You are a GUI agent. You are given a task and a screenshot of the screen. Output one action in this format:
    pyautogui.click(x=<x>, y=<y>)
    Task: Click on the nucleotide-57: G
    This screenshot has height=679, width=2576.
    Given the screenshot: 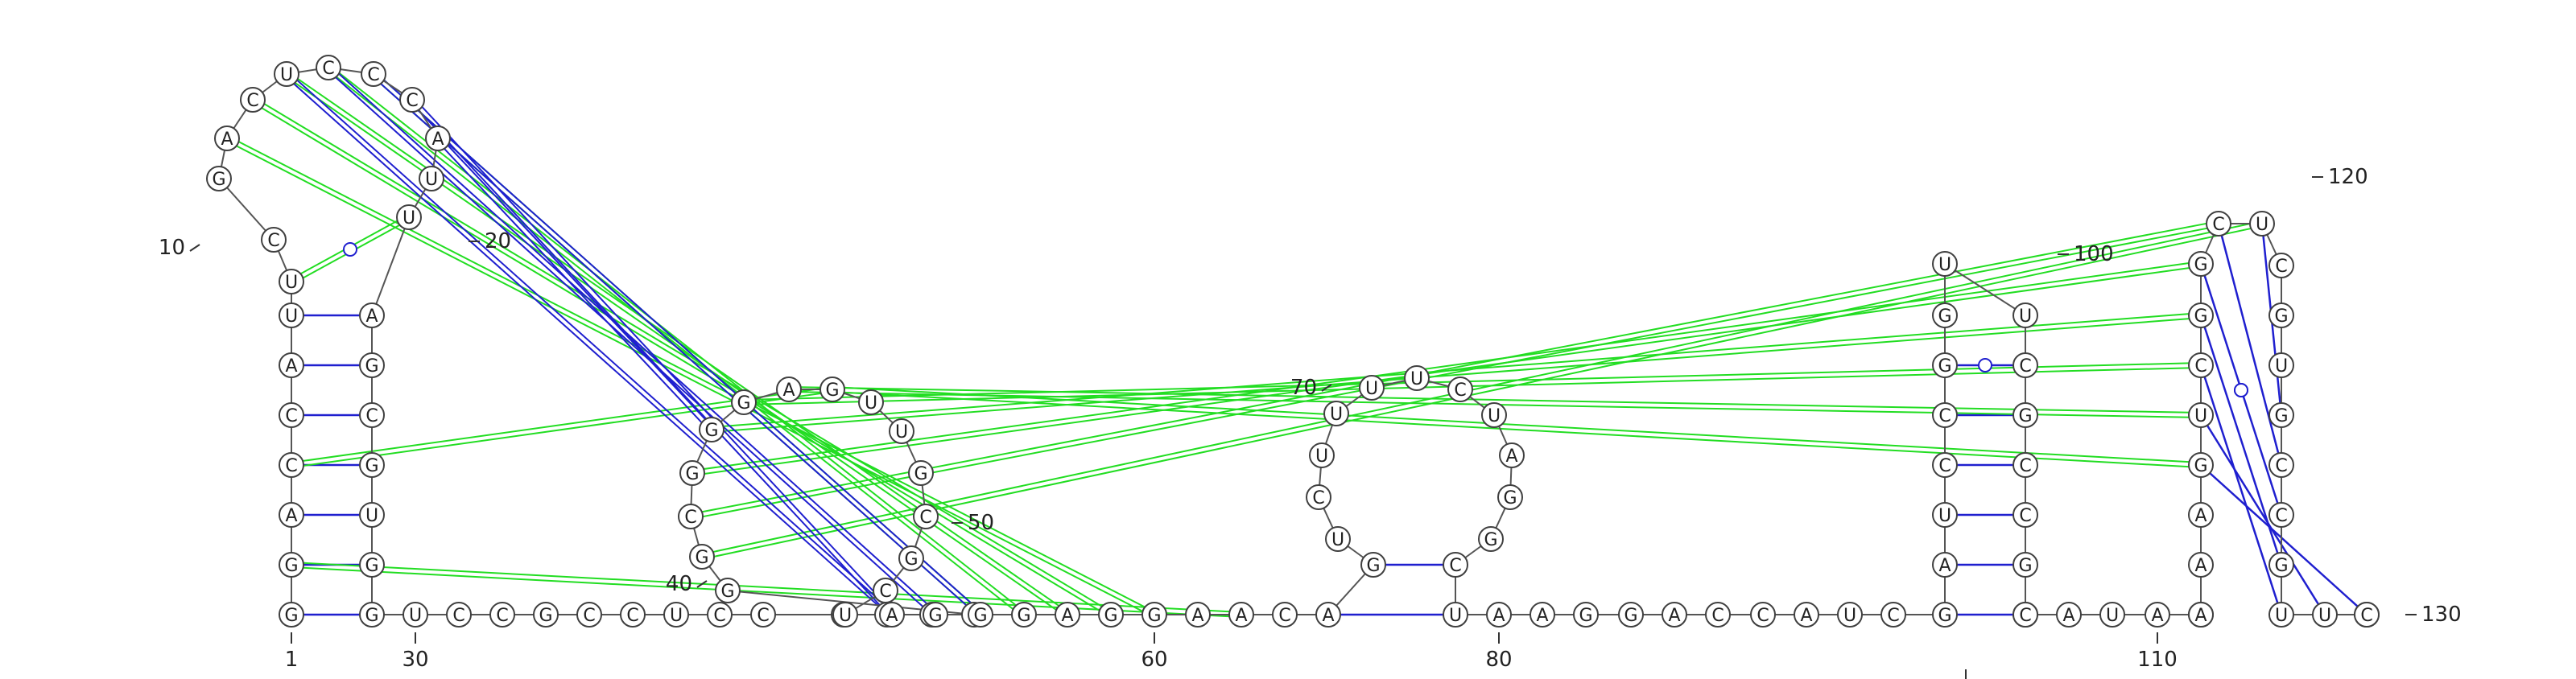 What is the action you would take?
    pyautogui.click(x=980, y=615)
    